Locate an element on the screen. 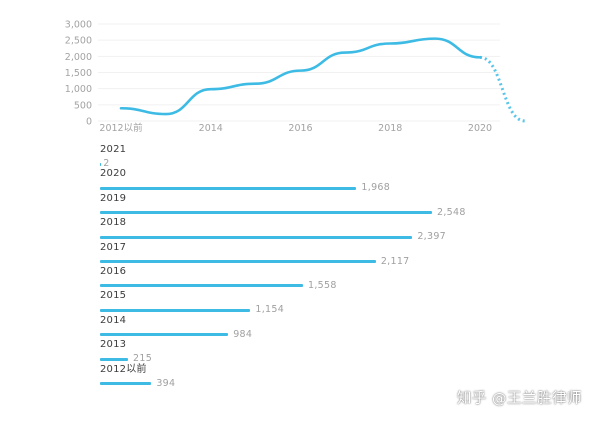  bar-track: 2,397 is located at coordinates (273, 237).